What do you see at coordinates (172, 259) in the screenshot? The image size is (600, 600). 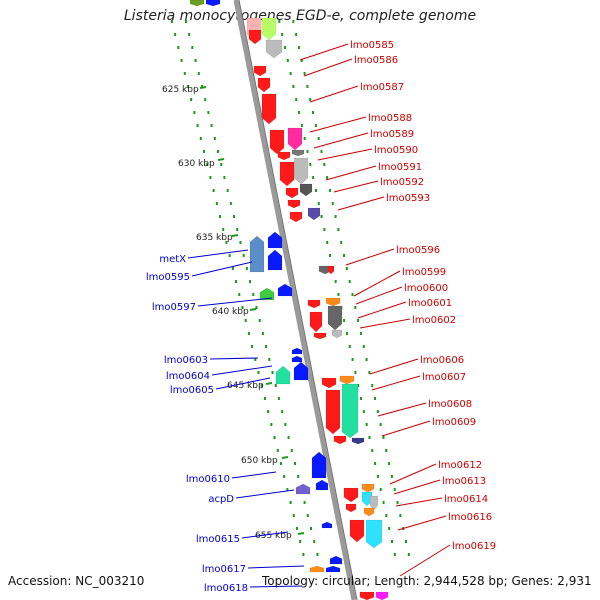 I see `reverse-gene-label: metX` at bounding box center [172, 259].